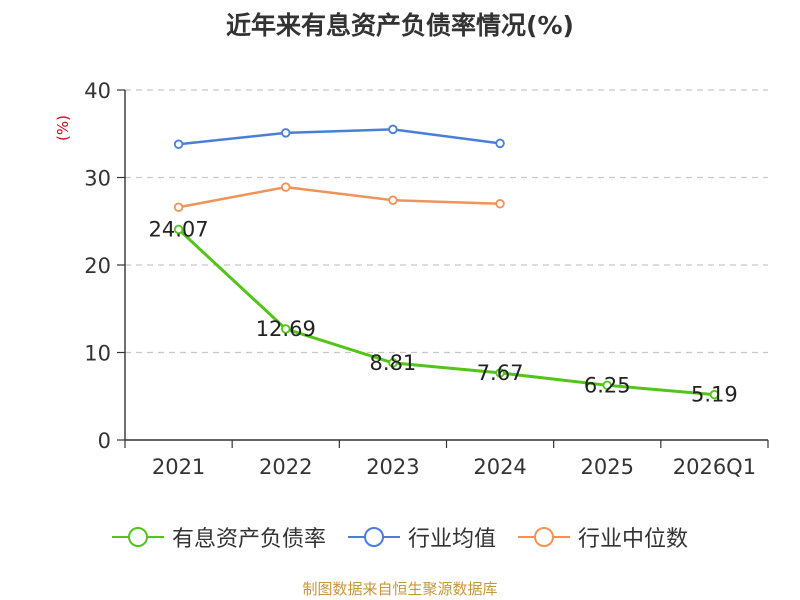 The height and width of the screenshot is (600, 800). I want to click on source-note: 制图数据来自恒生聚源数据库, so click(400, 589).